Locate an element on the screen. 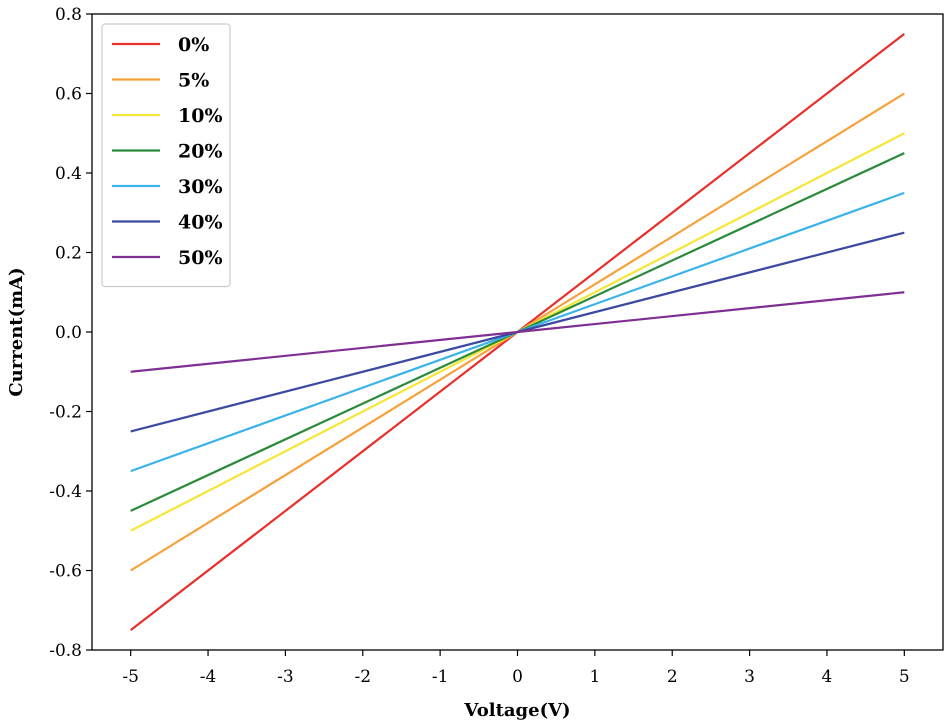 This screenshot has height=726, width=950. x-tick-label: -4 is located at coordinates (208, 677).